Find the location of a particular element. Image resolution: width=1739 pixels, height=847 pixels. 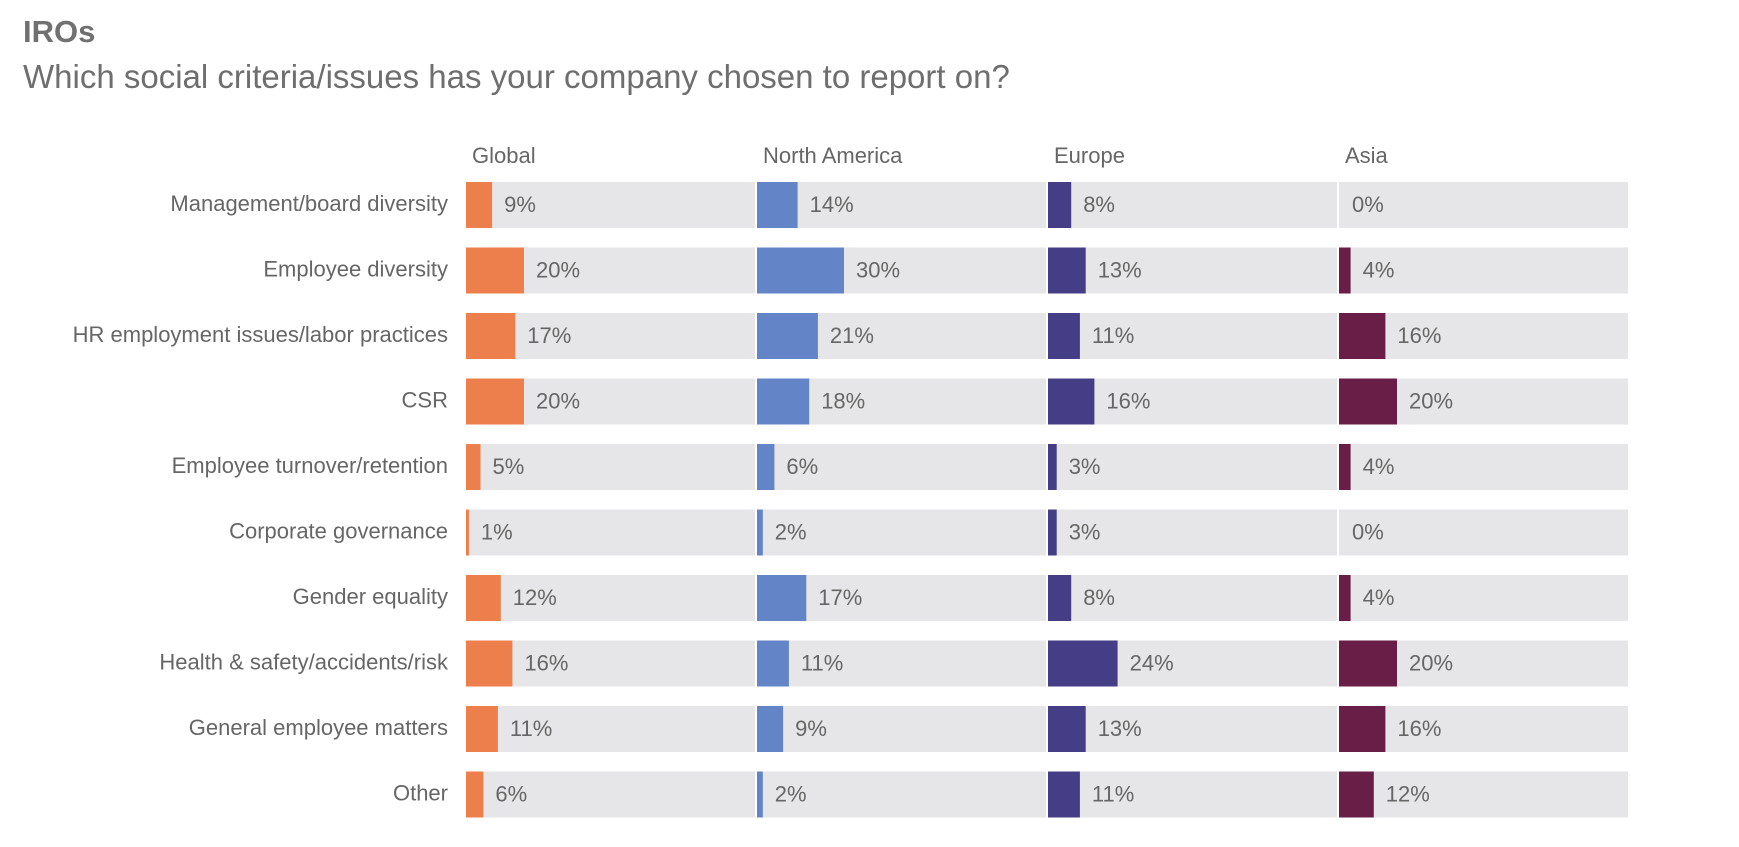

category-label-employee-diversity: Employee diversity is located at coordinates (355, 268).